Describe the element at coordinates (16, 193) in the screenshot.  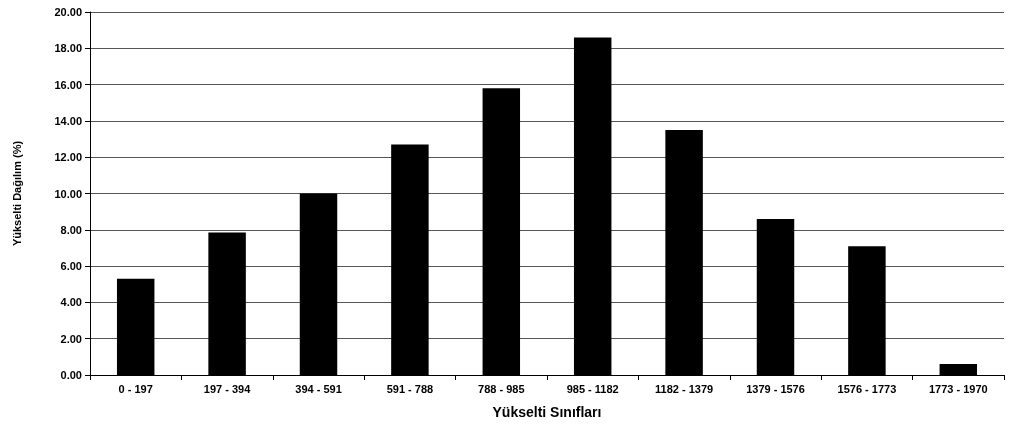
I see `y-axis-title: Yükselti Dağılım (%)` at that location.